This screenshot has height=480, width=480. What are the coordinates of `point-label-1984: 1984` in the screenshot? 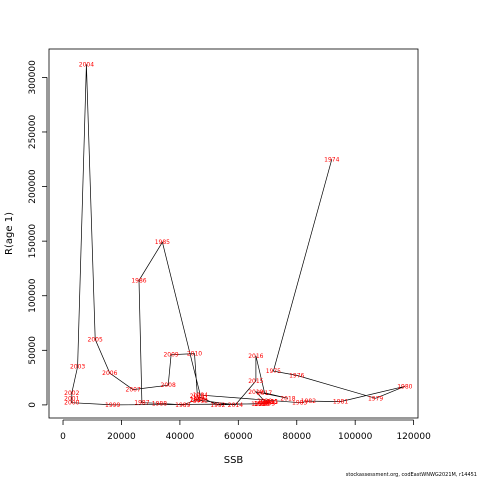 It's located at (200, 395).